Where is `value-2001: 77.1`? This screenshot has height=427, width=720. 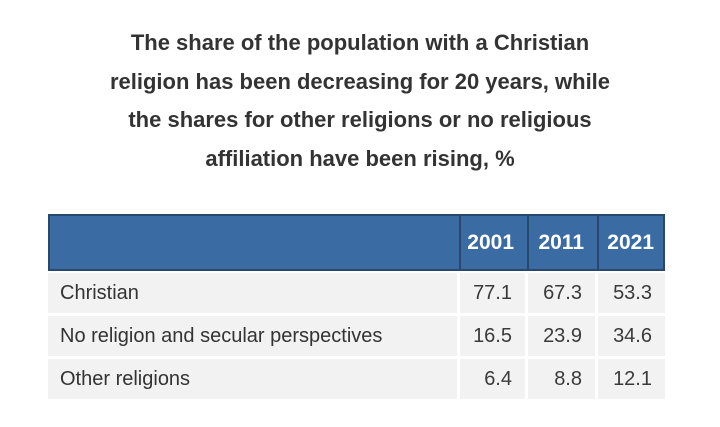
value-2001: 77.1 is located at coordinates (491, 293).